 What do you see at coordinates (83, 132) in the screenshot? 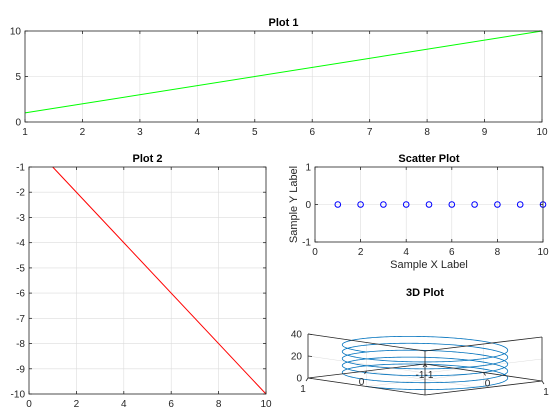
I see `plot-1-x-tick-label: 2` at bounding box center [83, 132].